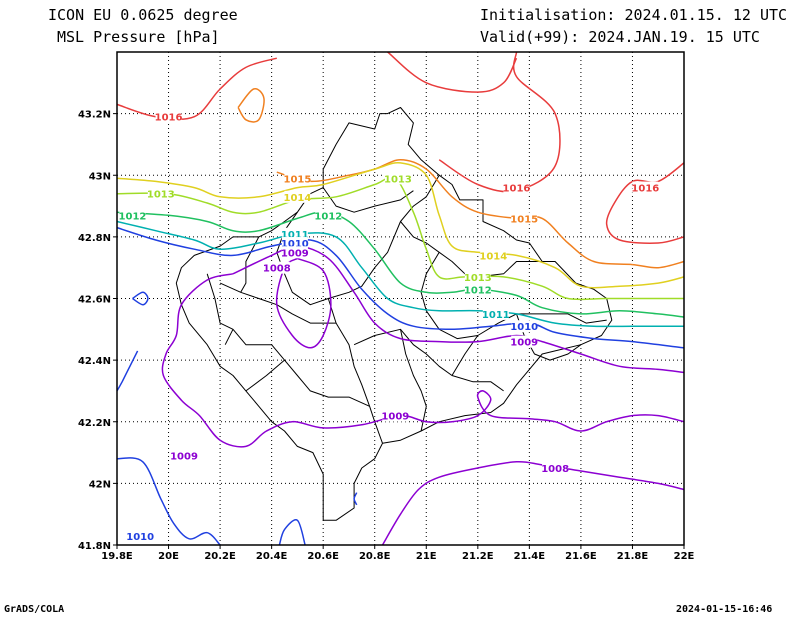 The width and height of the screenshot is (800, 618). Describe the element at coordinates (138, 37) in the screenshot. I see `variable-title: MSL Pressure [hPa]` at that location.